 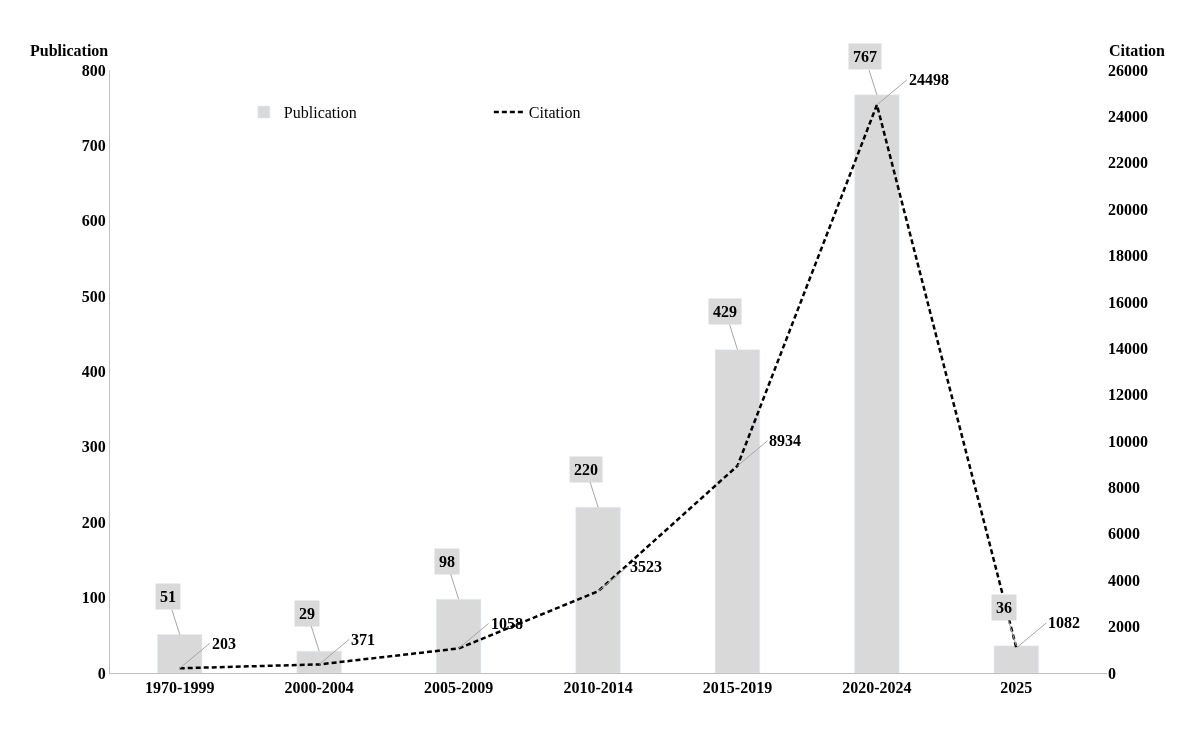 What do you see at coordinates (101, 673) in the screenshot?
I see `y-tick-label: 0` at bounding box center [101, 673].